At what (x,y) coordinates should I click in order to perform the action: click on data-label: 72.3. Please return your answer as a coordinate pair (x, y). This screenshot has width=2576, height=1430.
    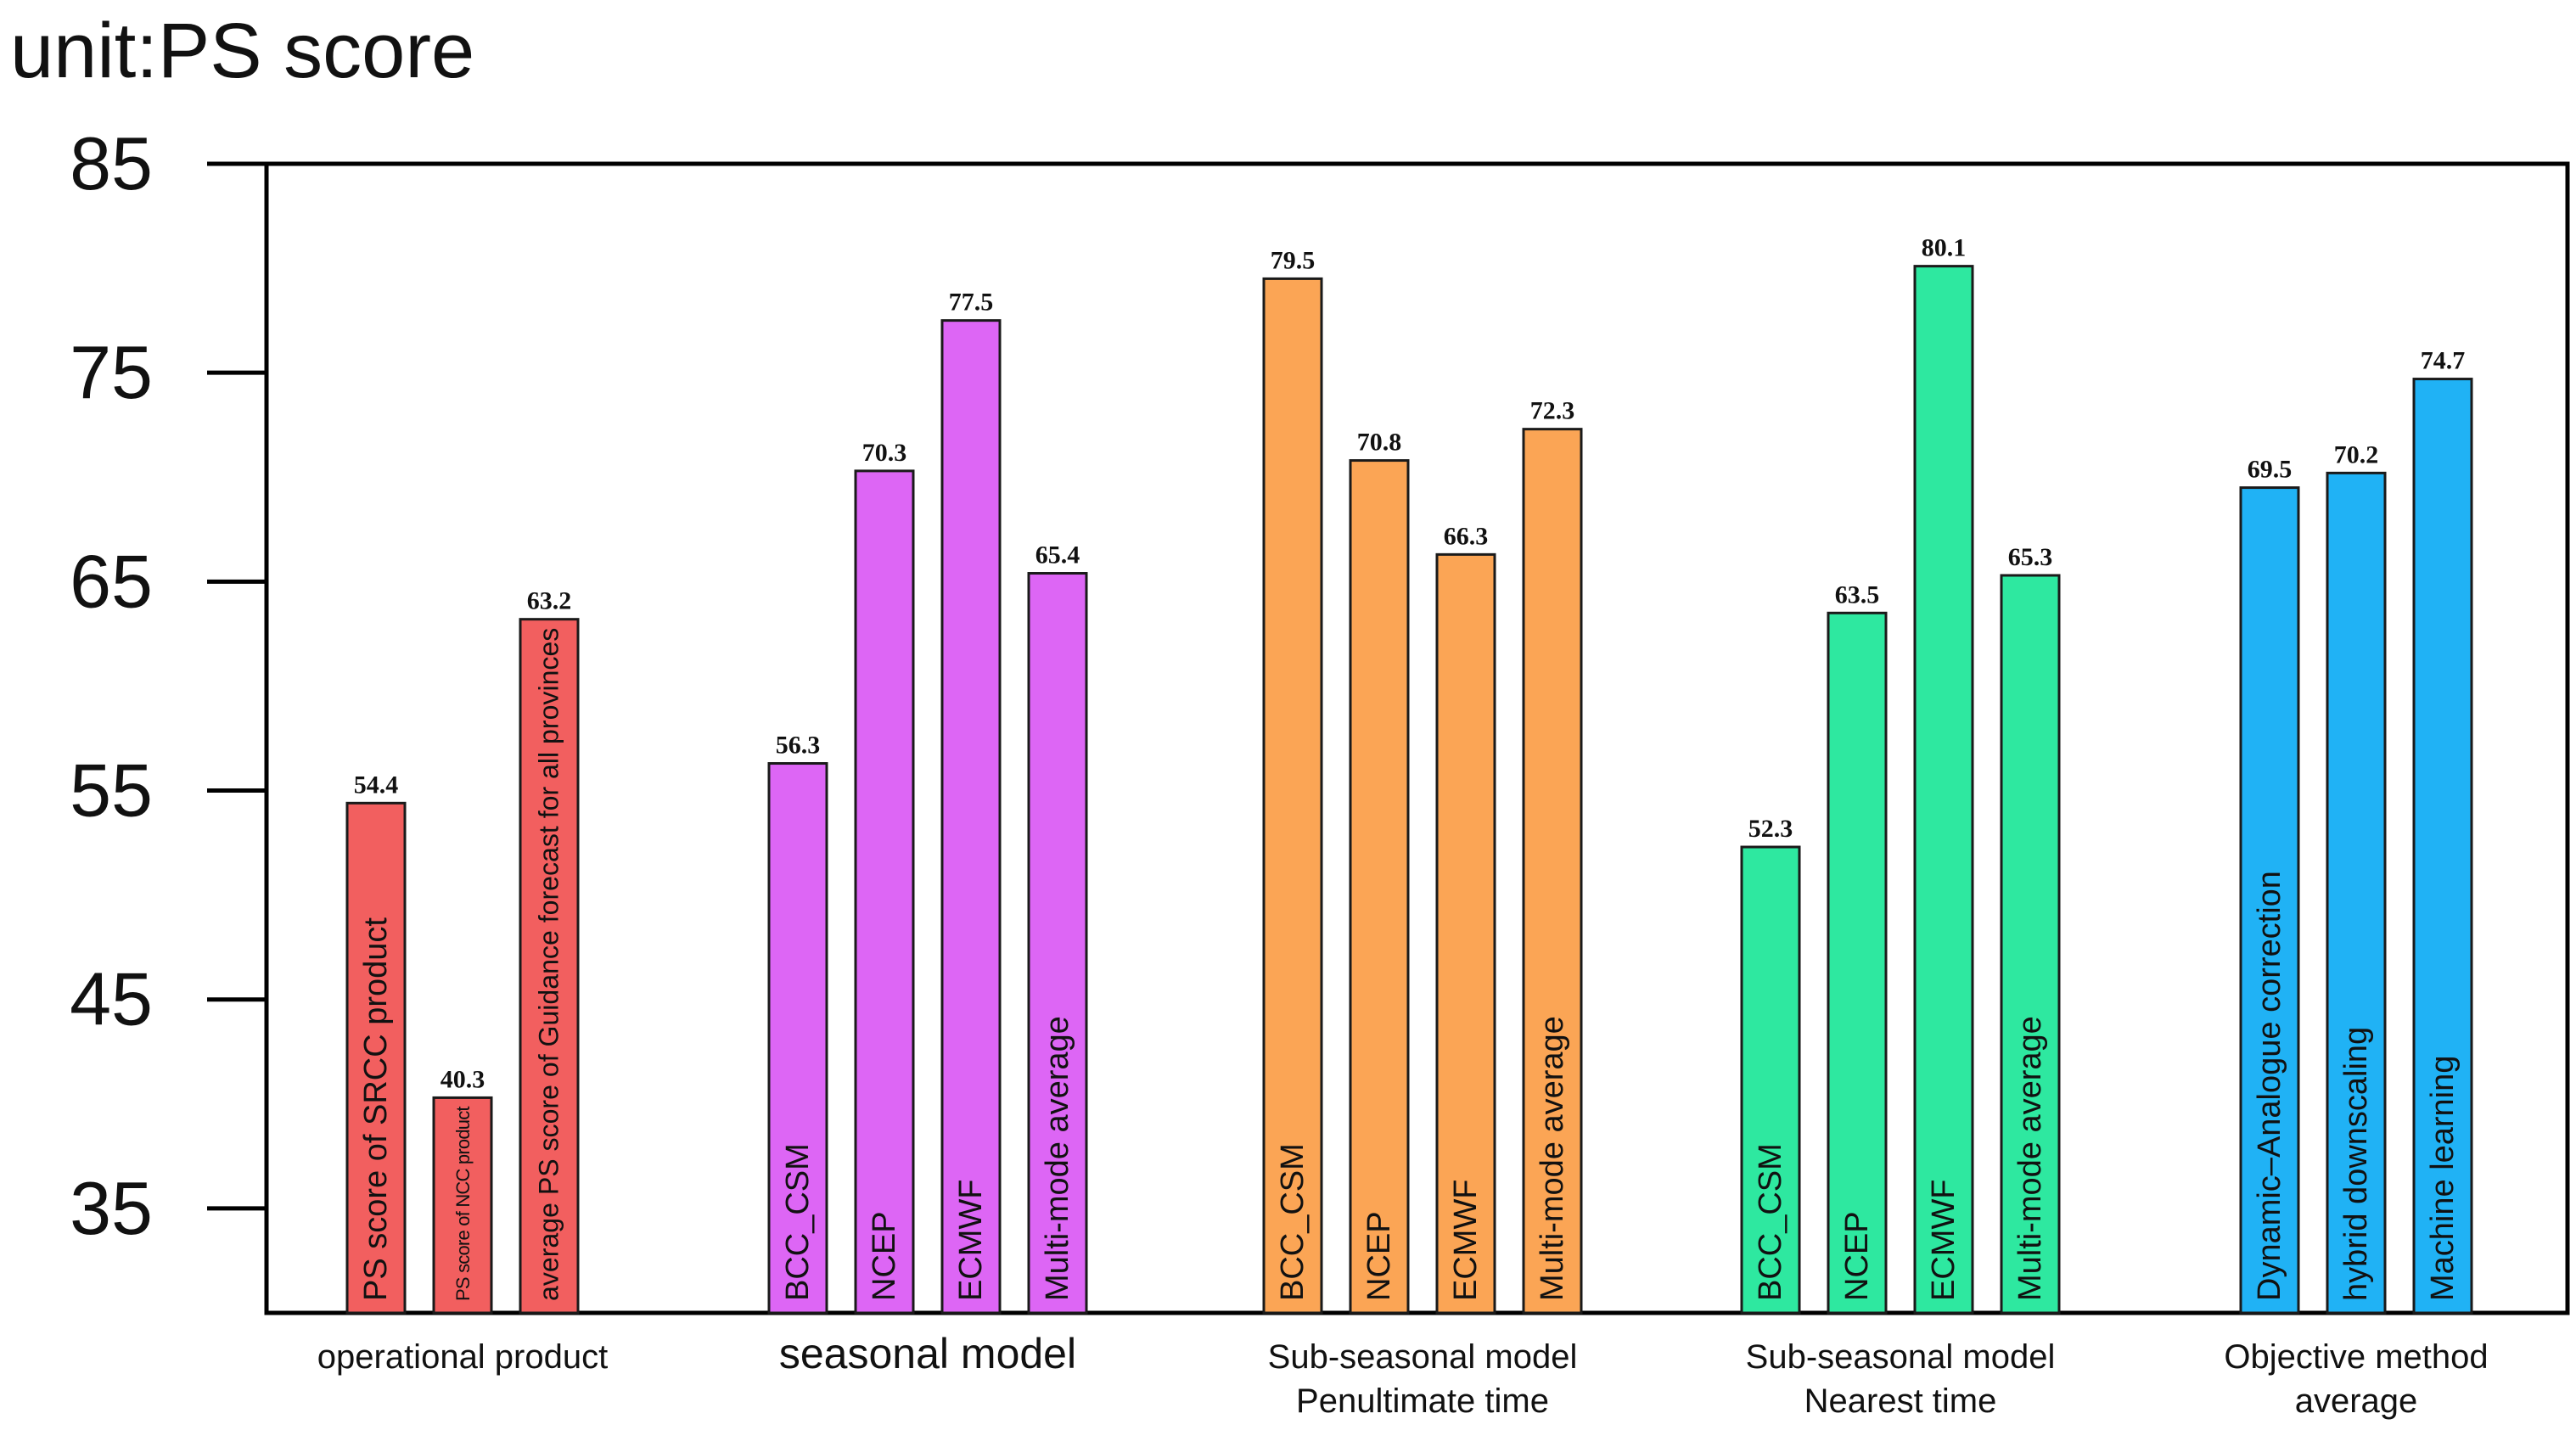
    Looking at the image, I should click on (1552, 411).